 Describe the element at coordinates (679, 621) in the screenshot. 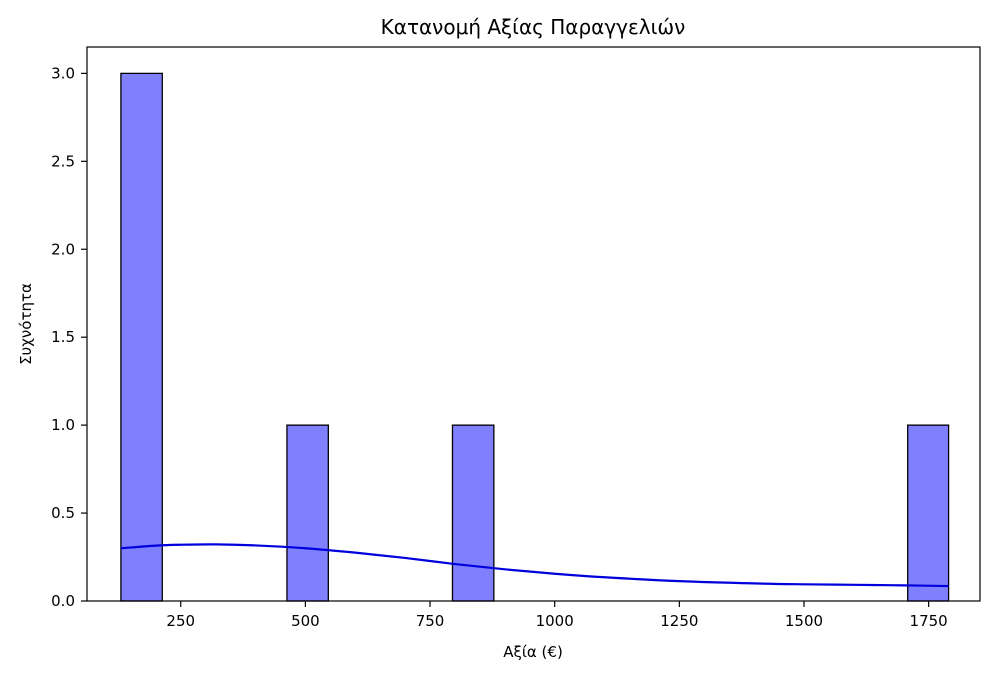

I see `x-tick-label: 1250` at that location.